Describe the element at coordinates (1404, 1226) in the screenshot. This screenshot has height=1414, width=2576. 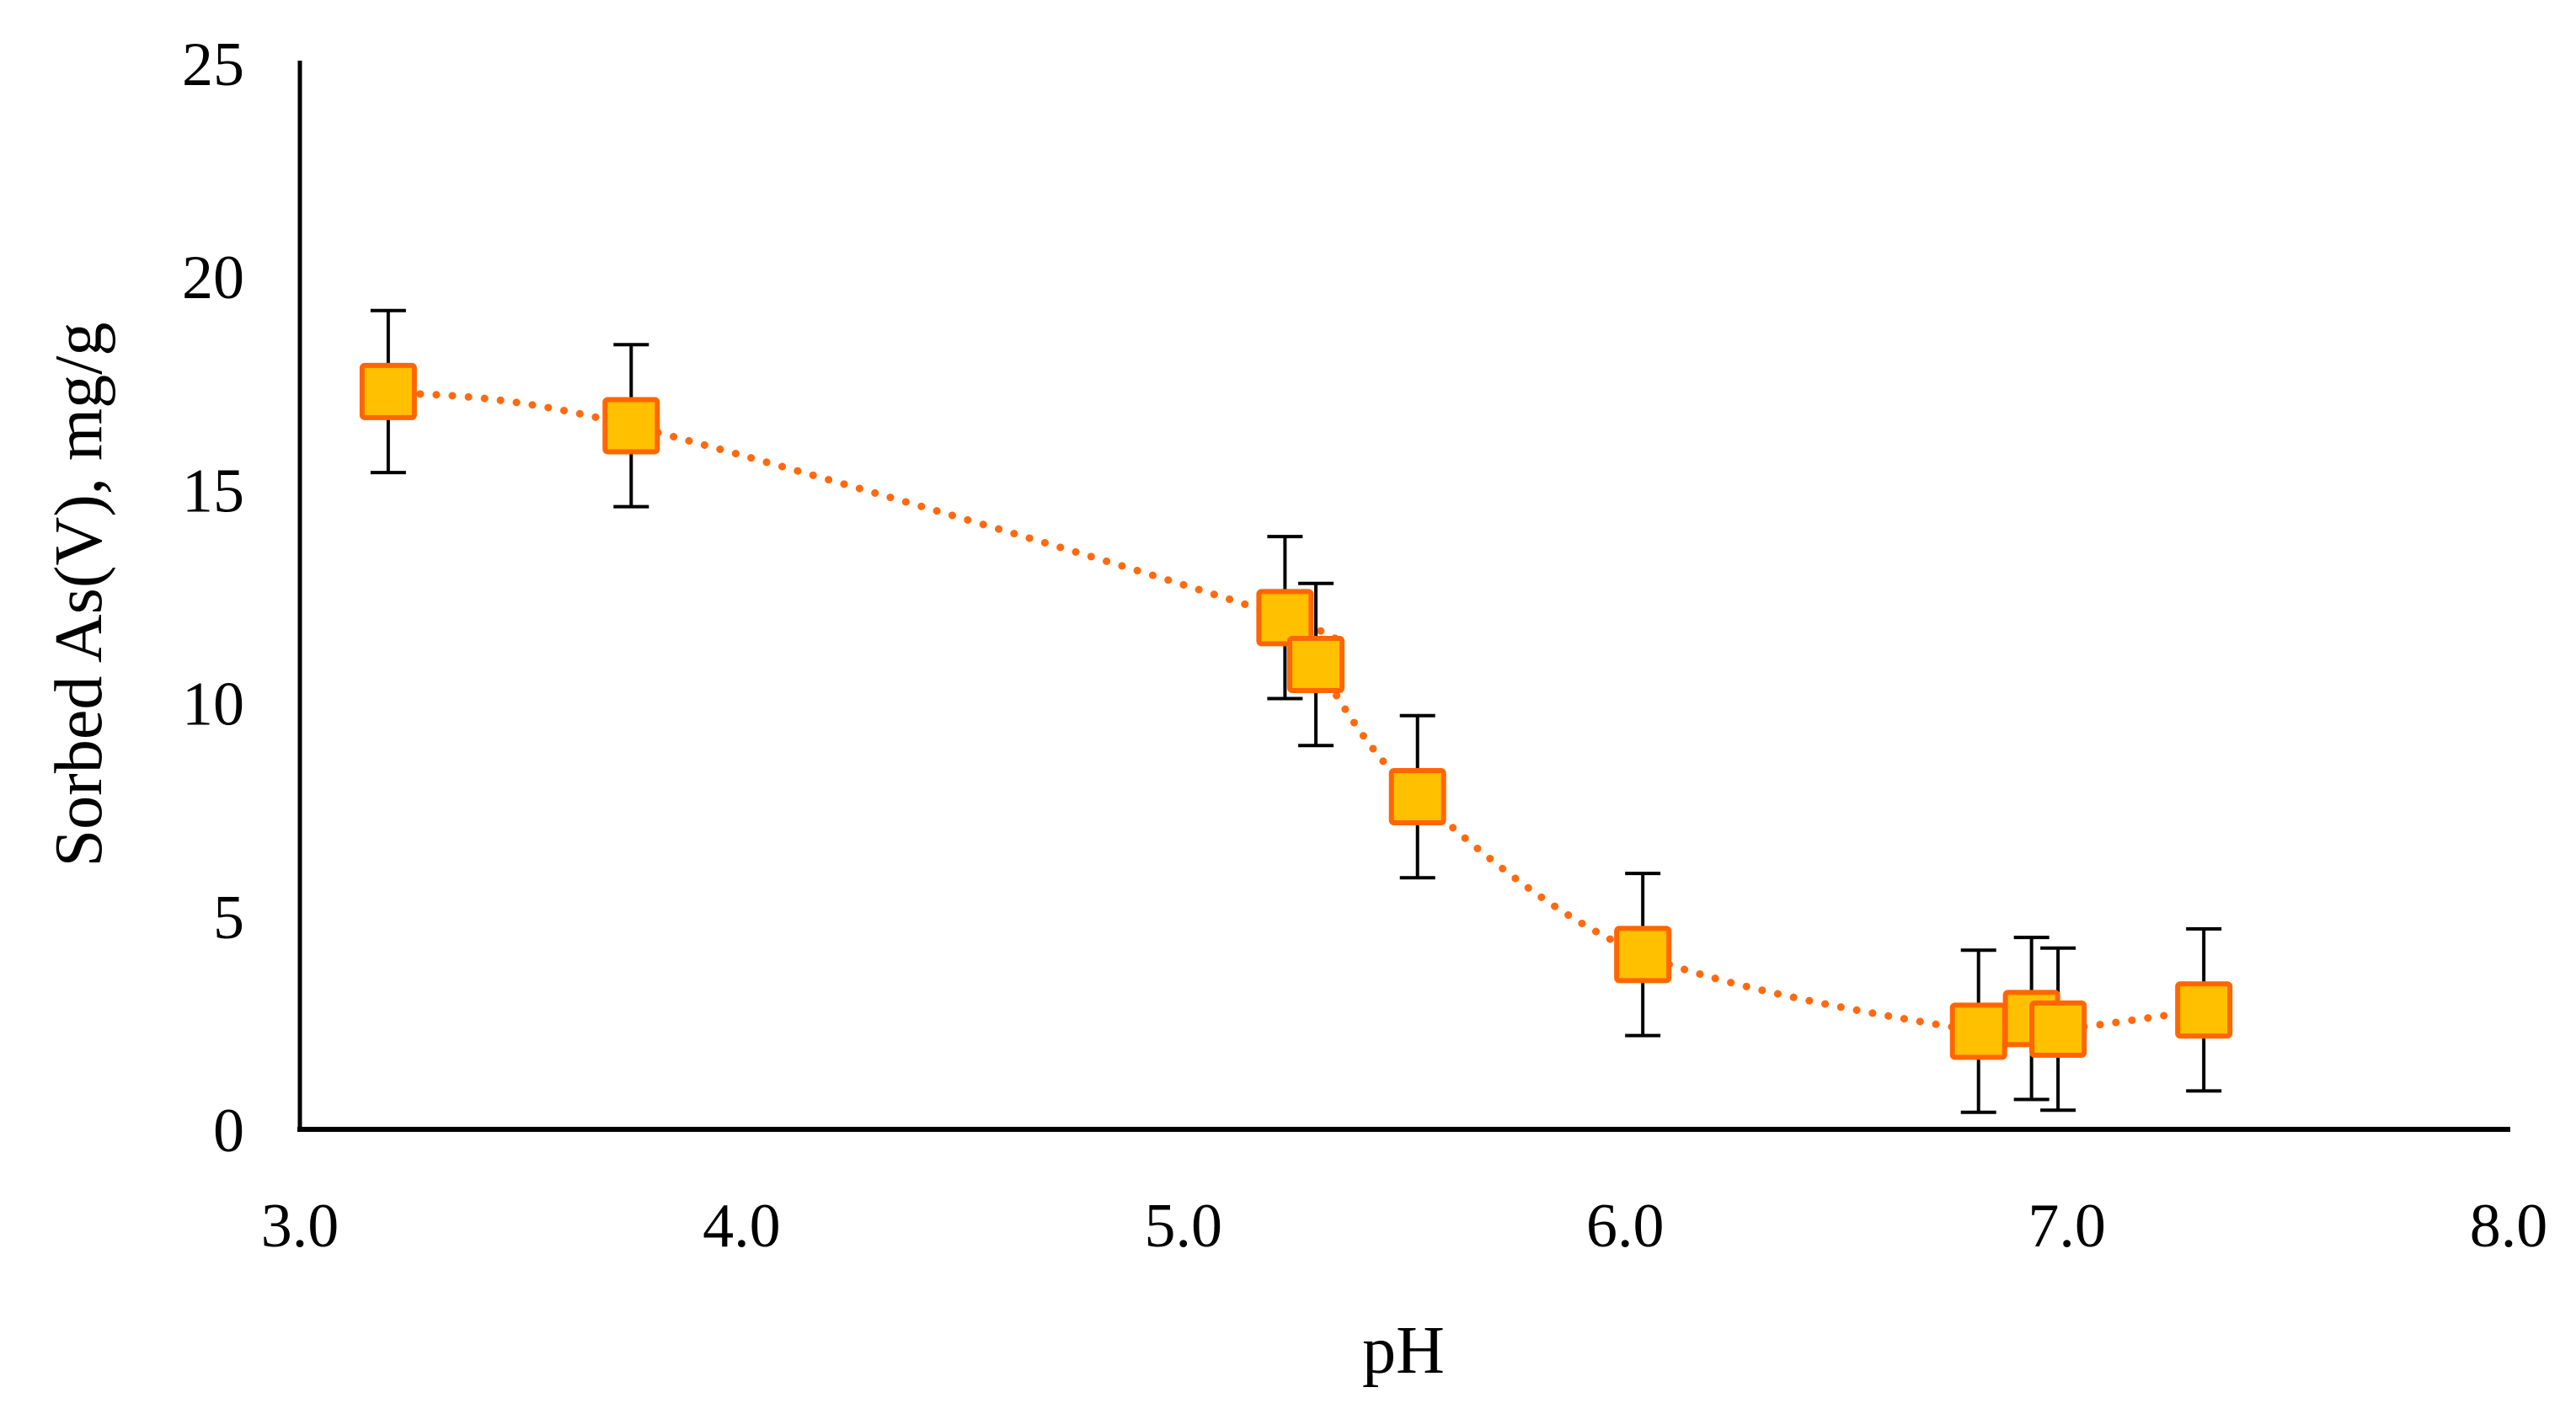
I see `x-tick-labels: 3.0 4.0 5.0 6.0 7.0 8.0` at that location.